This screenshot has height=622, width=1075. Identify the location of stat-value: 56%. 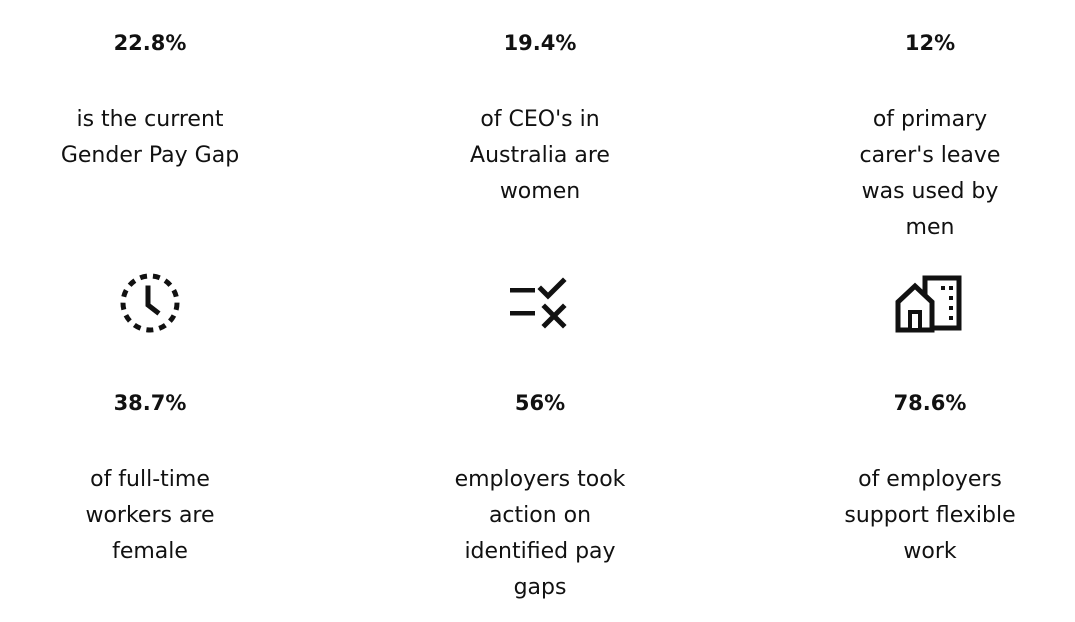
(540, 403).